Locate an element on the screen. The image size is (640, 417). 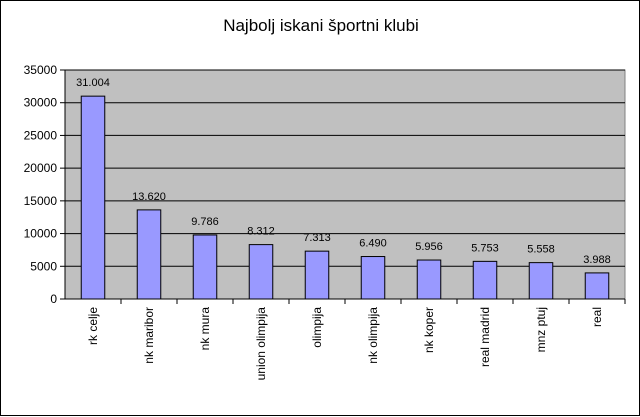
x-tick-label: real madrid is located at coordinates (485, 337).